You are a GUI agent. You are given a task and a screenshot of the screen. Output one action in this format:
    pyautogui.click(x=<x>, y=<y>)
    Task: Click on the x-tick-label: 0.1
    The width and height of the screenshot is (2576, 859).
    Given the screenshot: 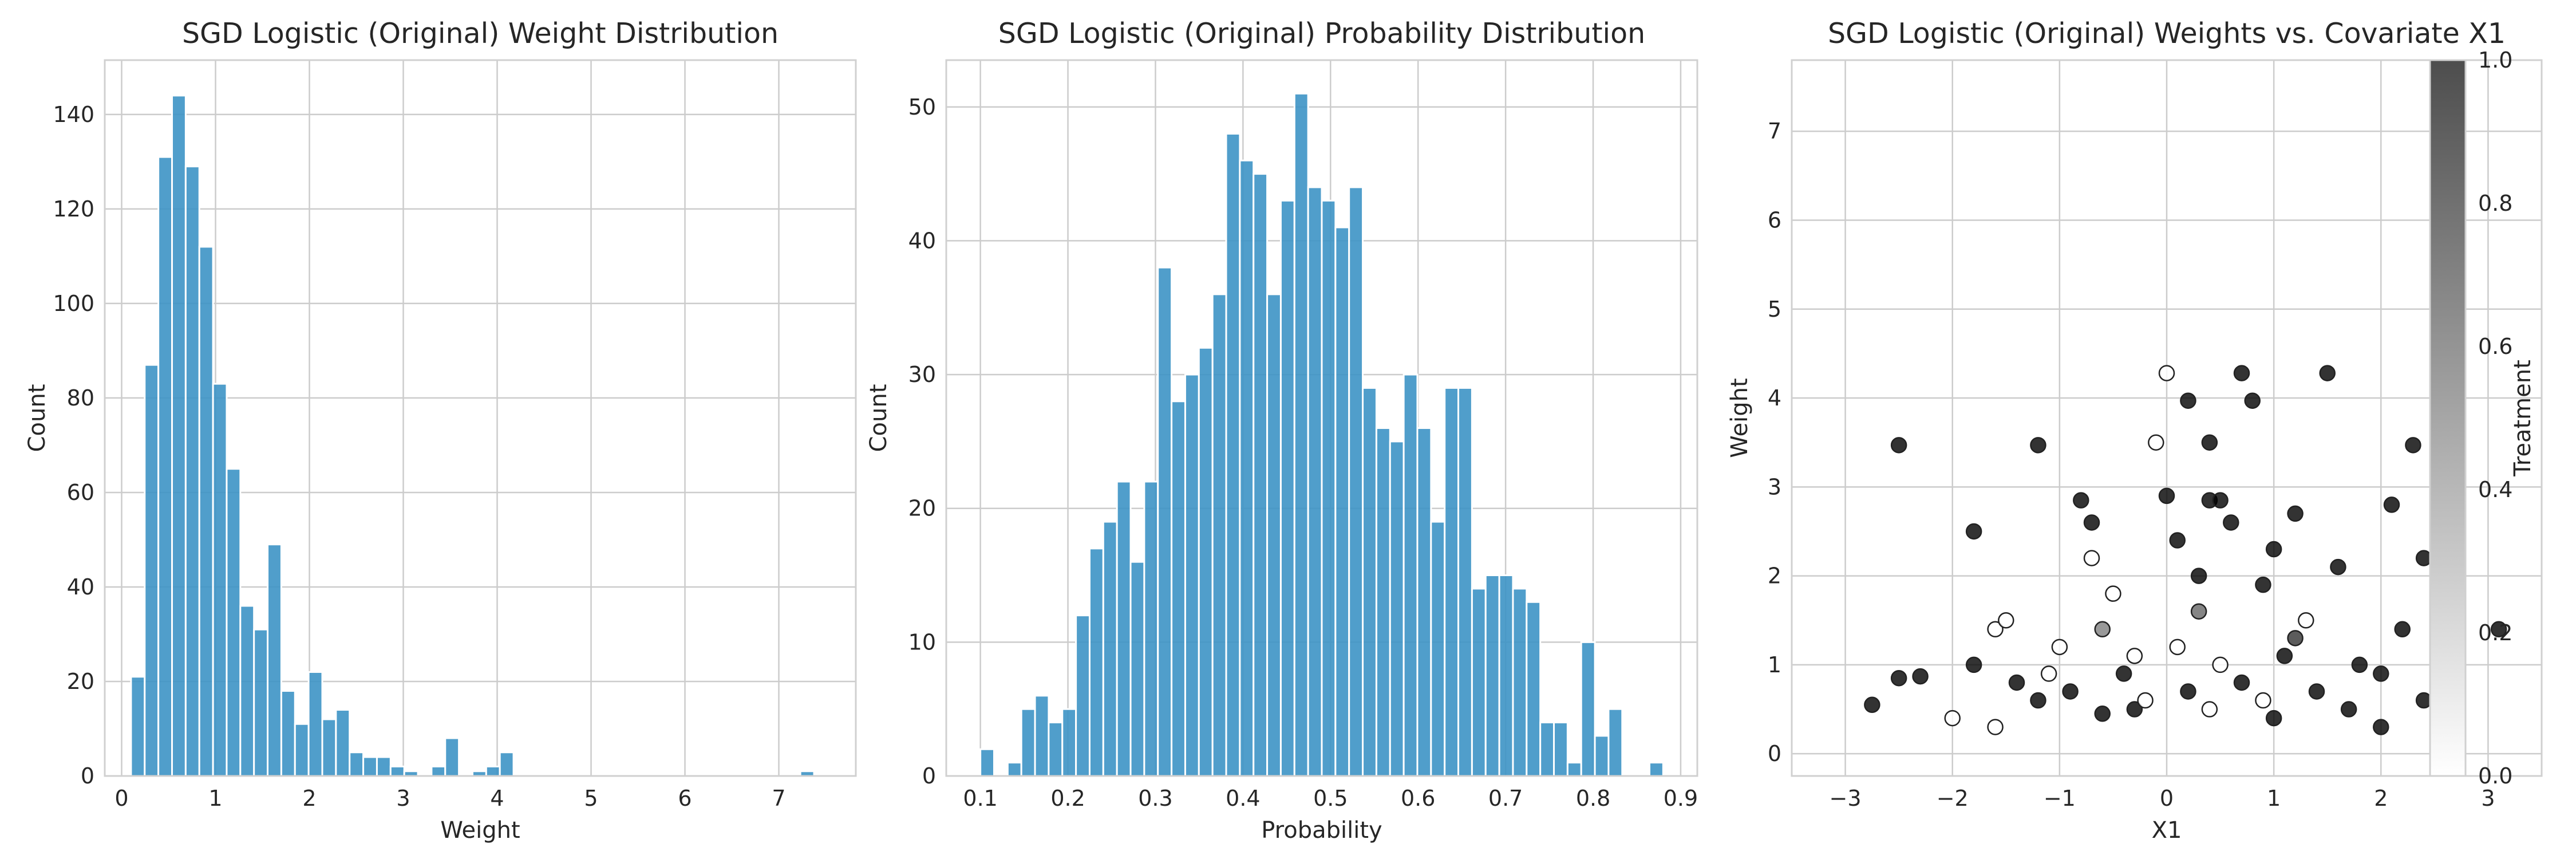 What is the action you would take?
    pyautogui.click(x=980, y=798)
    